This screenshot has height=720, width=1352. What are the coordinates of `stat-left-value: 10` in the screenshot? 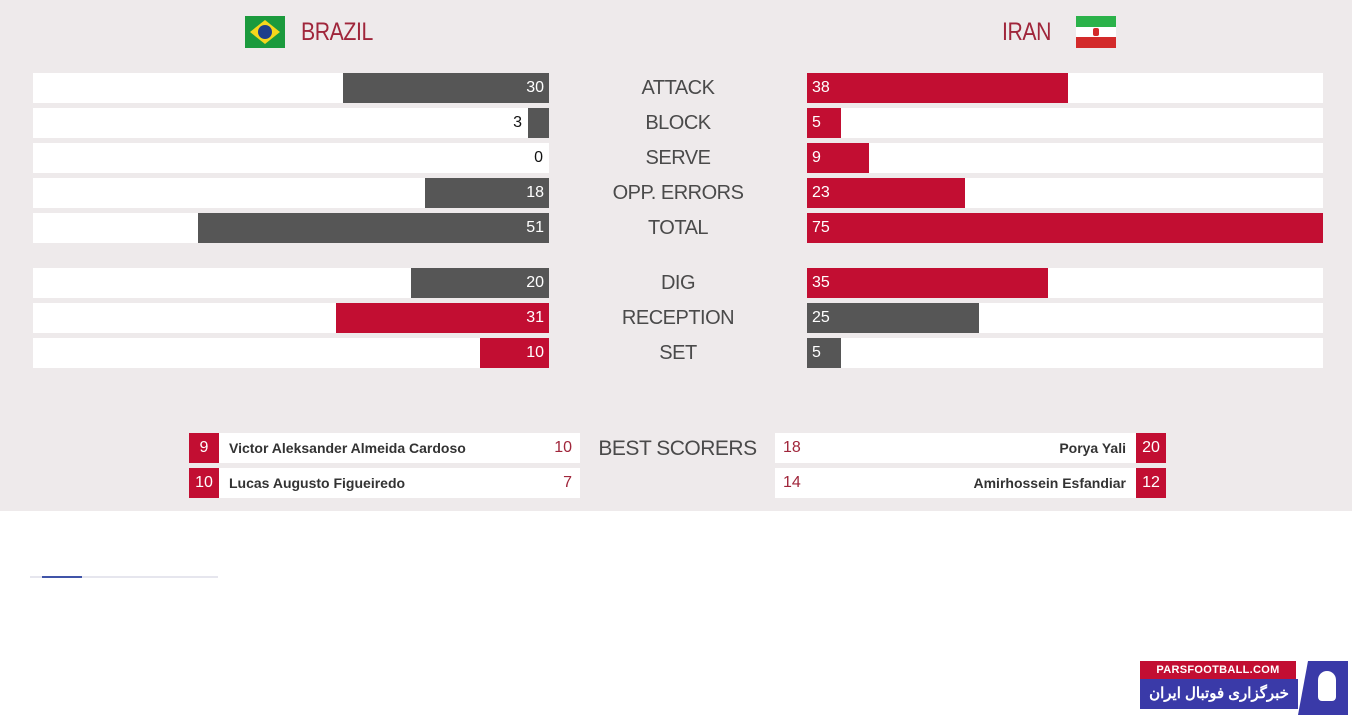 It's located at (535, 352).